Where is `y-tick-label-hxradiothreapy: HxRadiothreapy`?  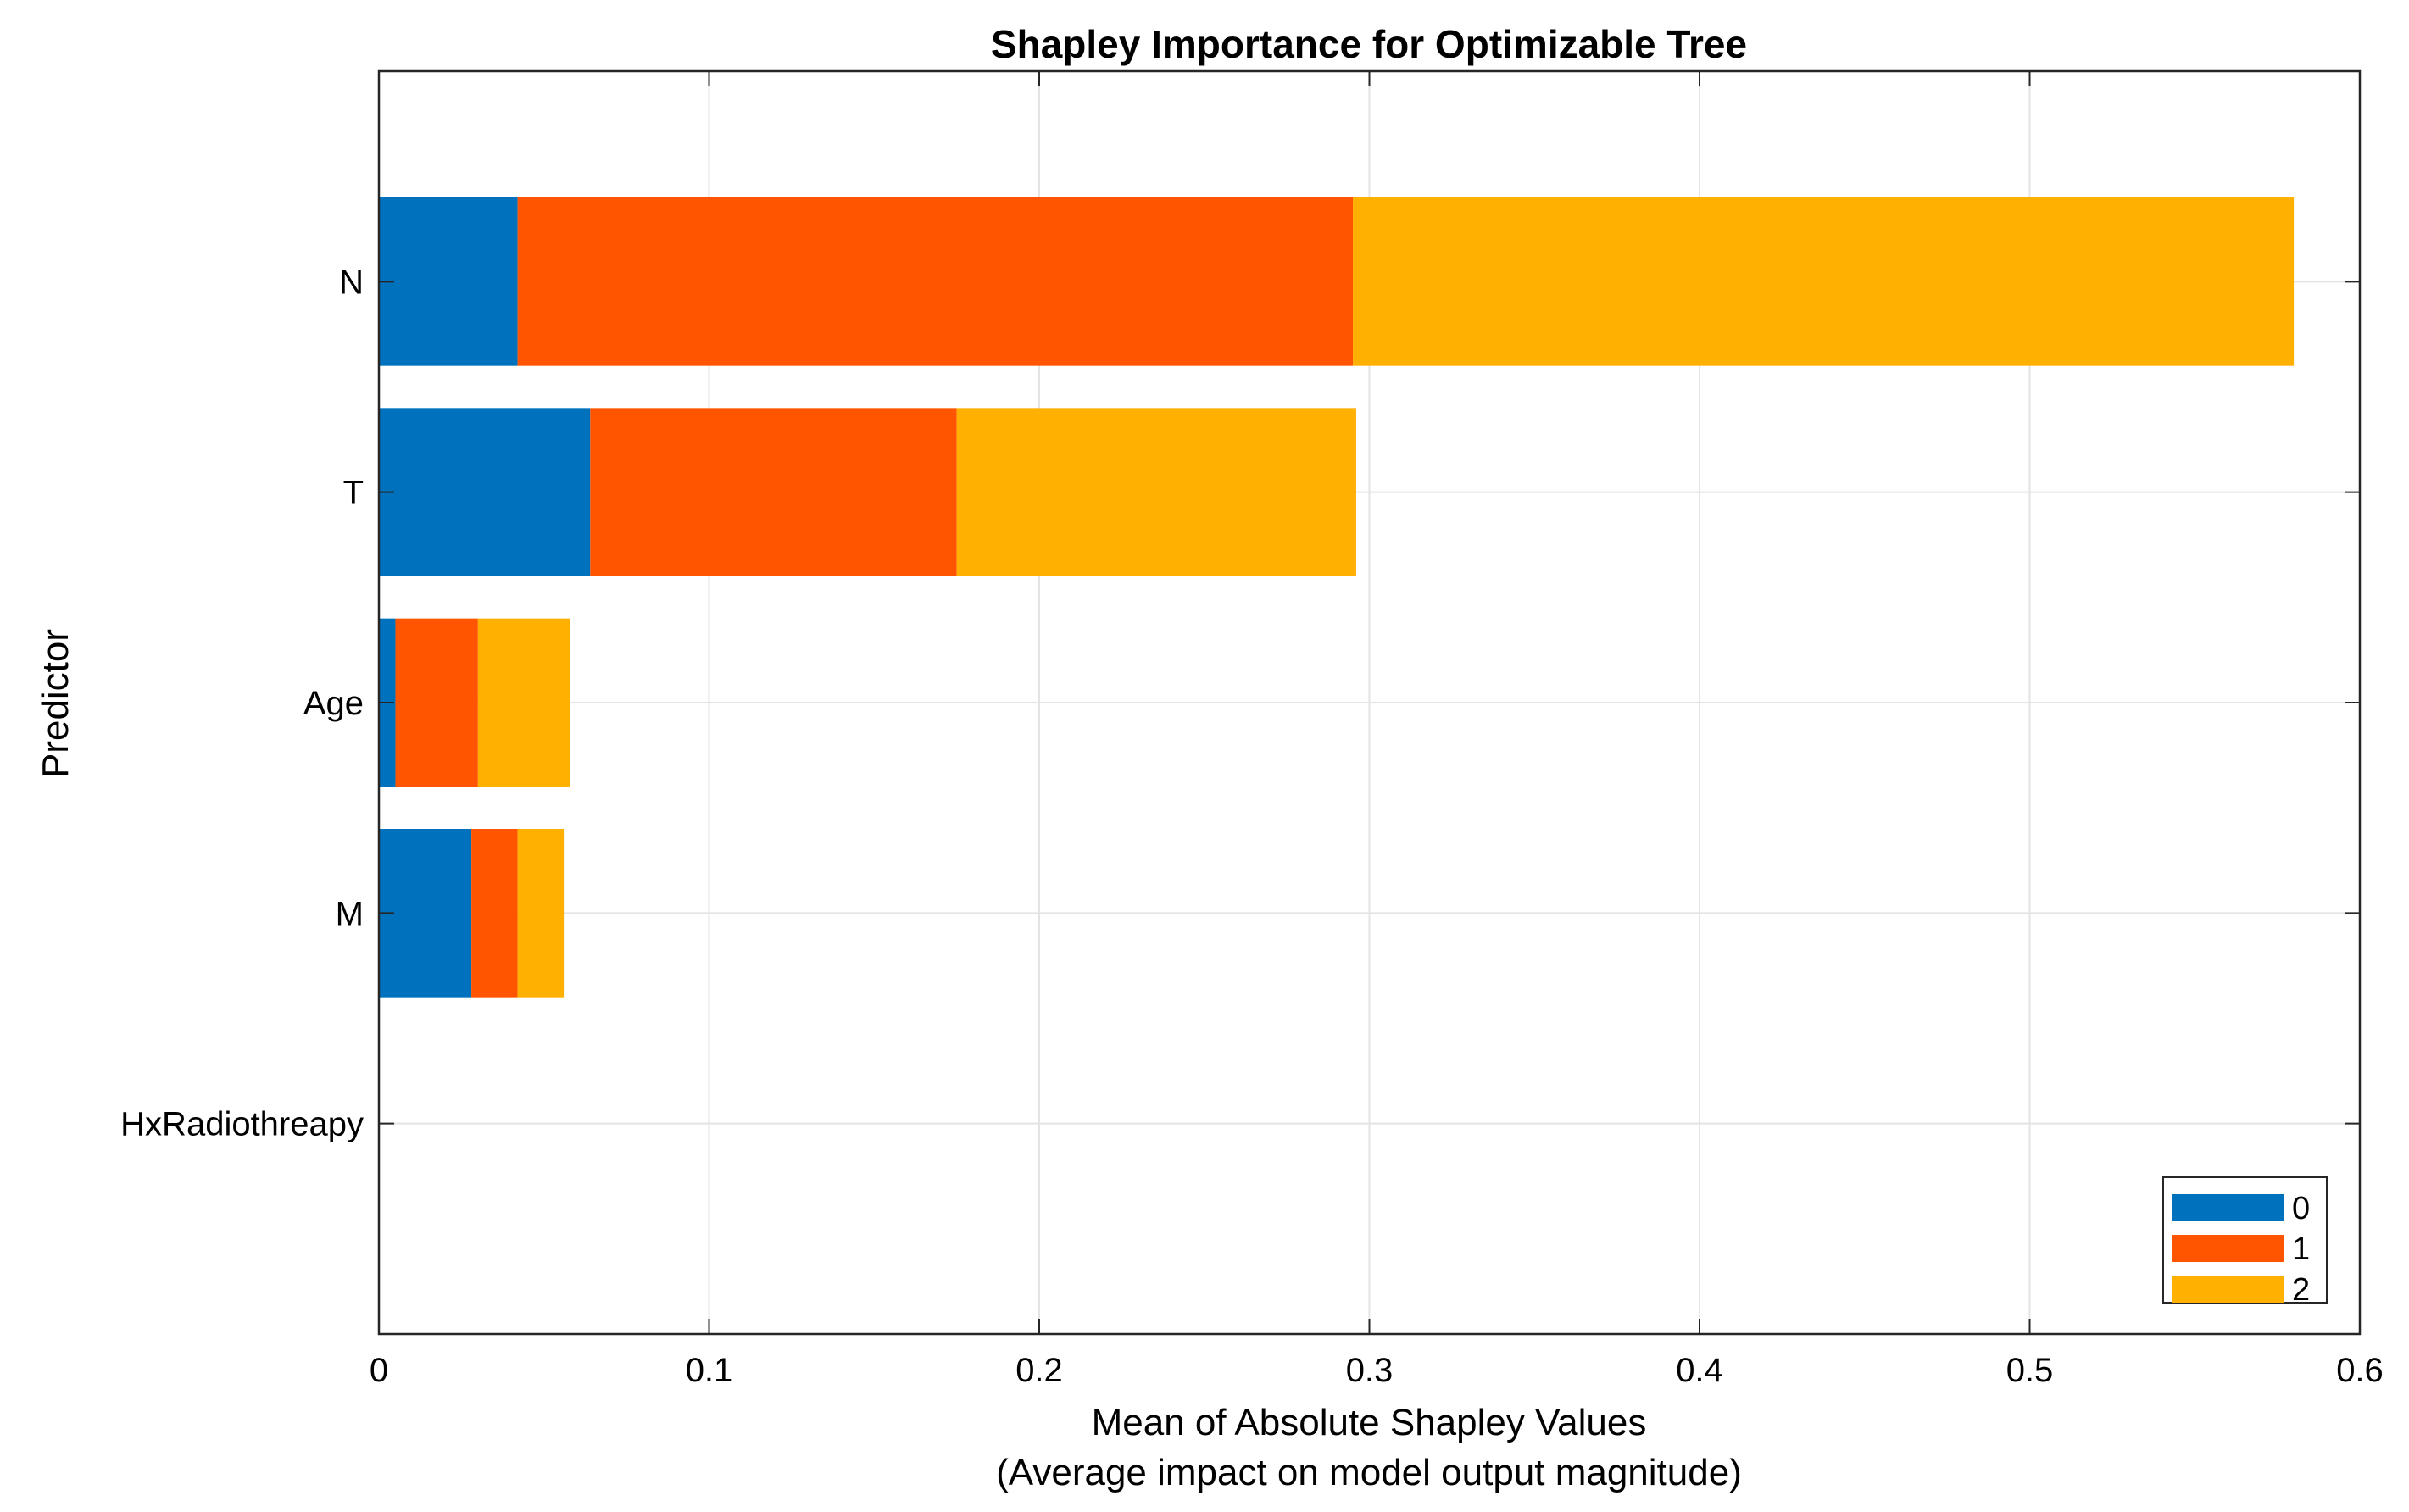
y-tick-label-hxradiothreapy: HxRadiothreapy is located at coordinates (242, 1124).